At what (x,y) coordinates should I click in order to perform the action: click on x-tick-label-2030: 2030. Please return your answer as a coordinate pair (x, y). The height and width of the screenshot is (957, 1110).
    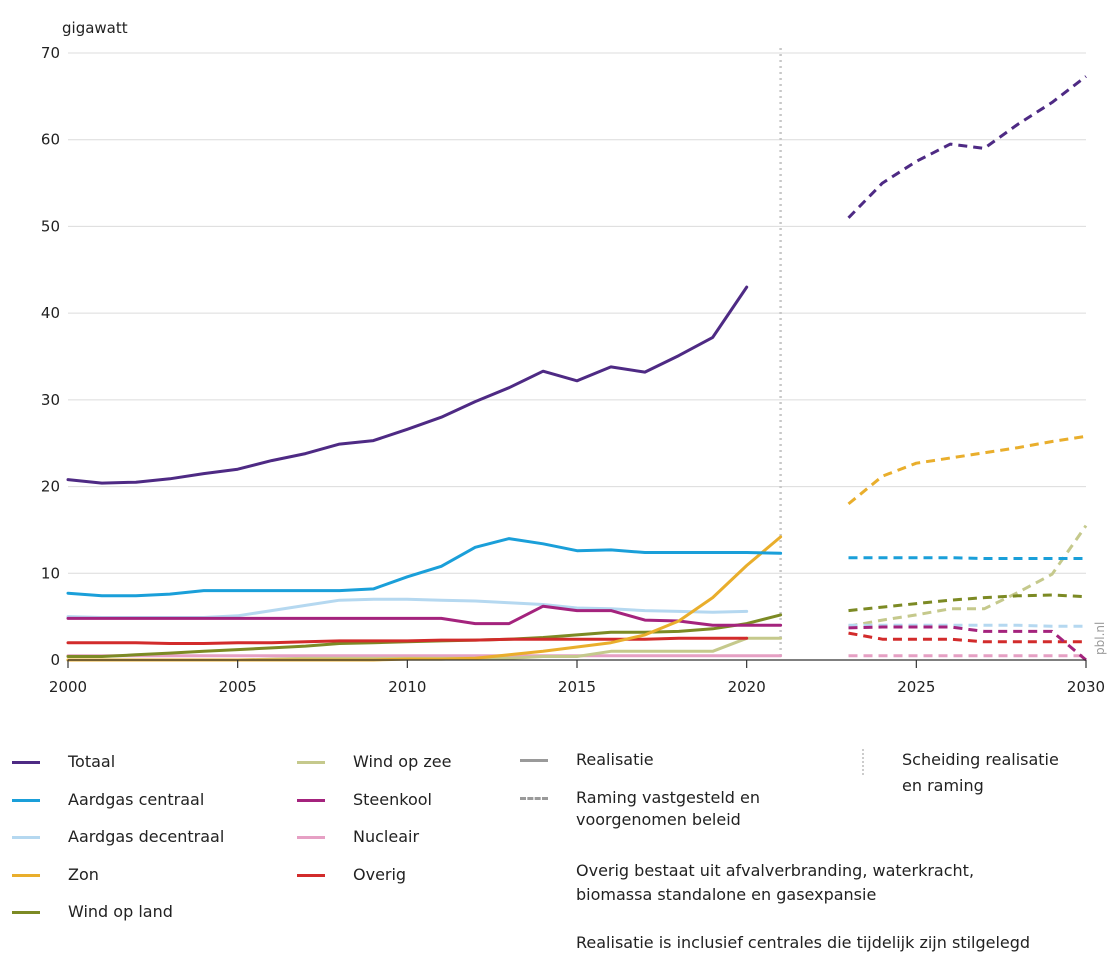
    Looking at the image, I should click on (1086, 687).